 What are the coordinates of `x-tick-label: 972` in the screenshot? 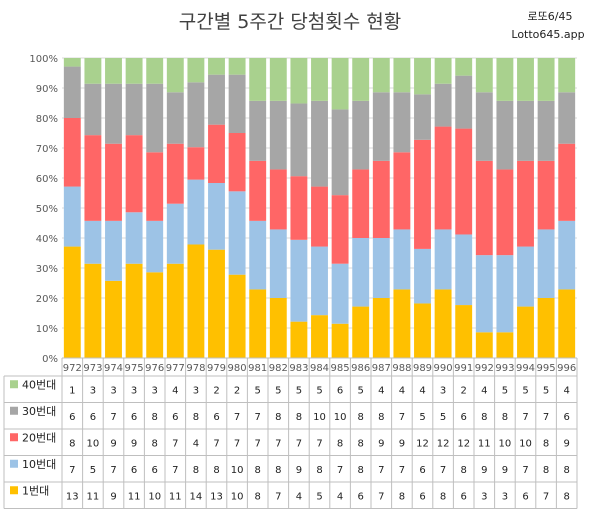 It's located at (72, 368).